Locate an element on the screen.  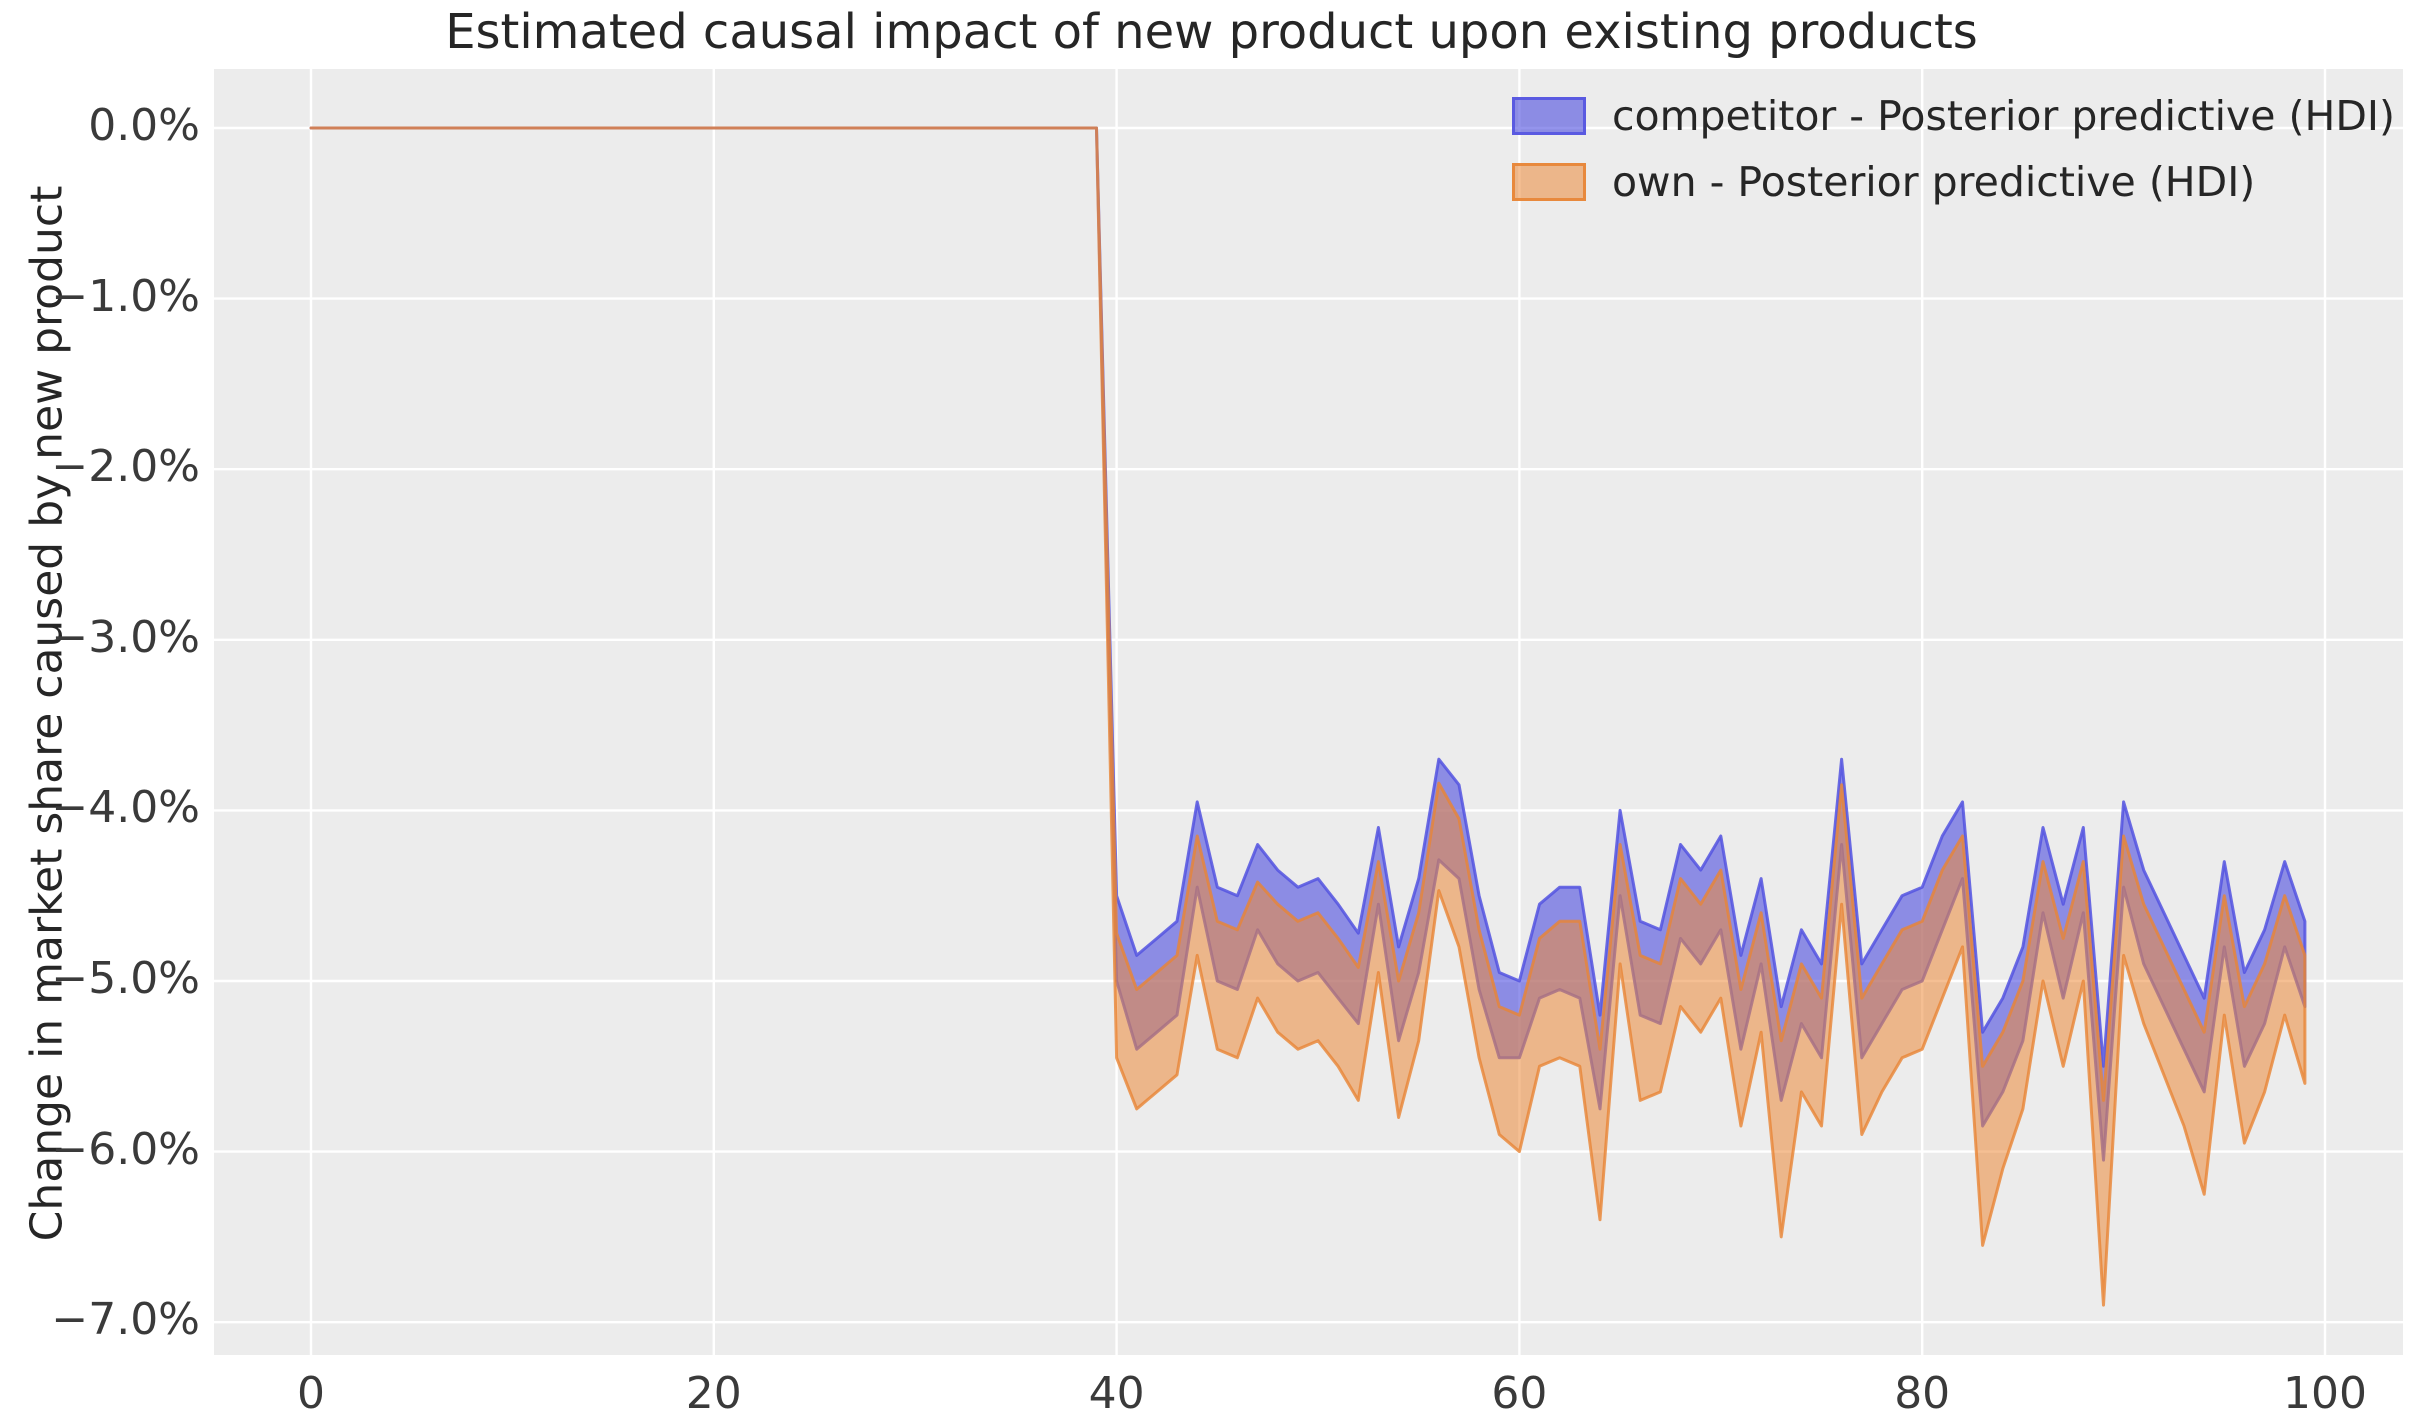
legend-item: competitor - Posterior predictive (HDI) is located at coordinates (1953, 116).